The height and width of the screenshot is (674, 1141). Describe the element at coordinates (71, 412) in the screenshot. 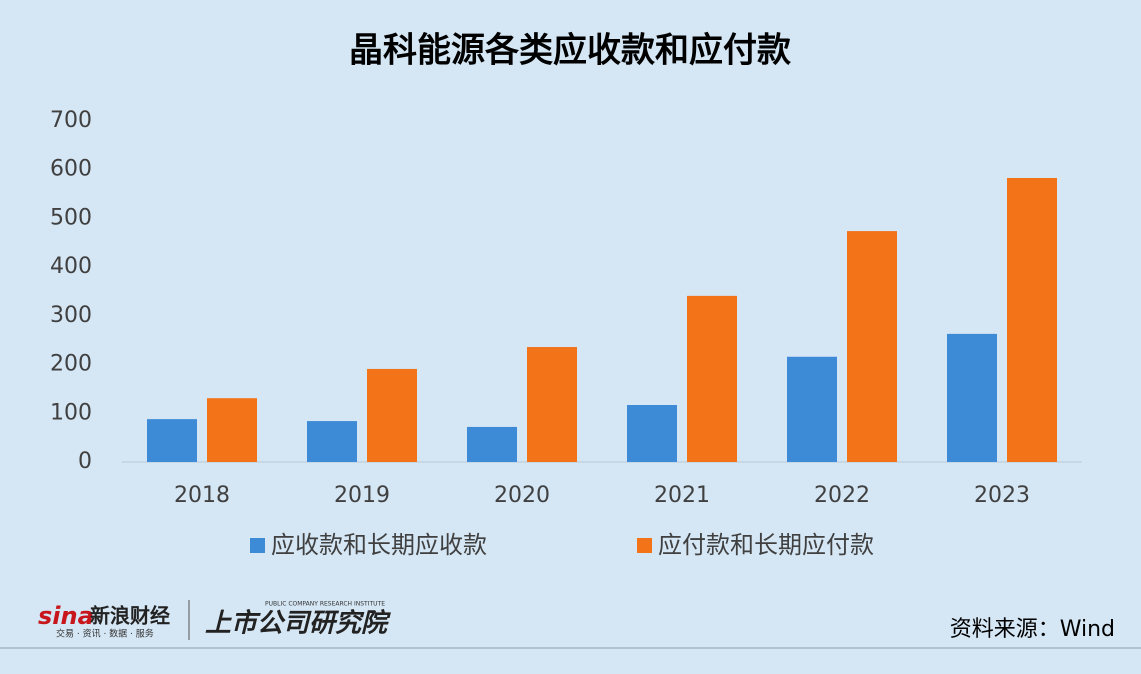

I see `y-tick-label: 100` at that location.